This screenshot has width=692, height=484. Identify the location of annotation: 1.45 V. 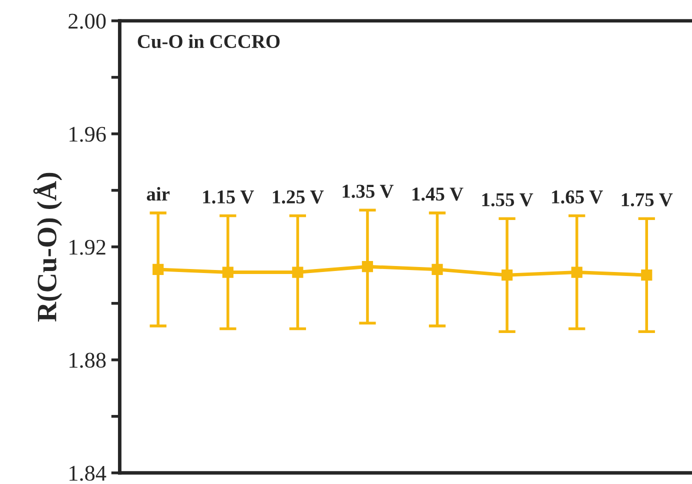
(438, 194).